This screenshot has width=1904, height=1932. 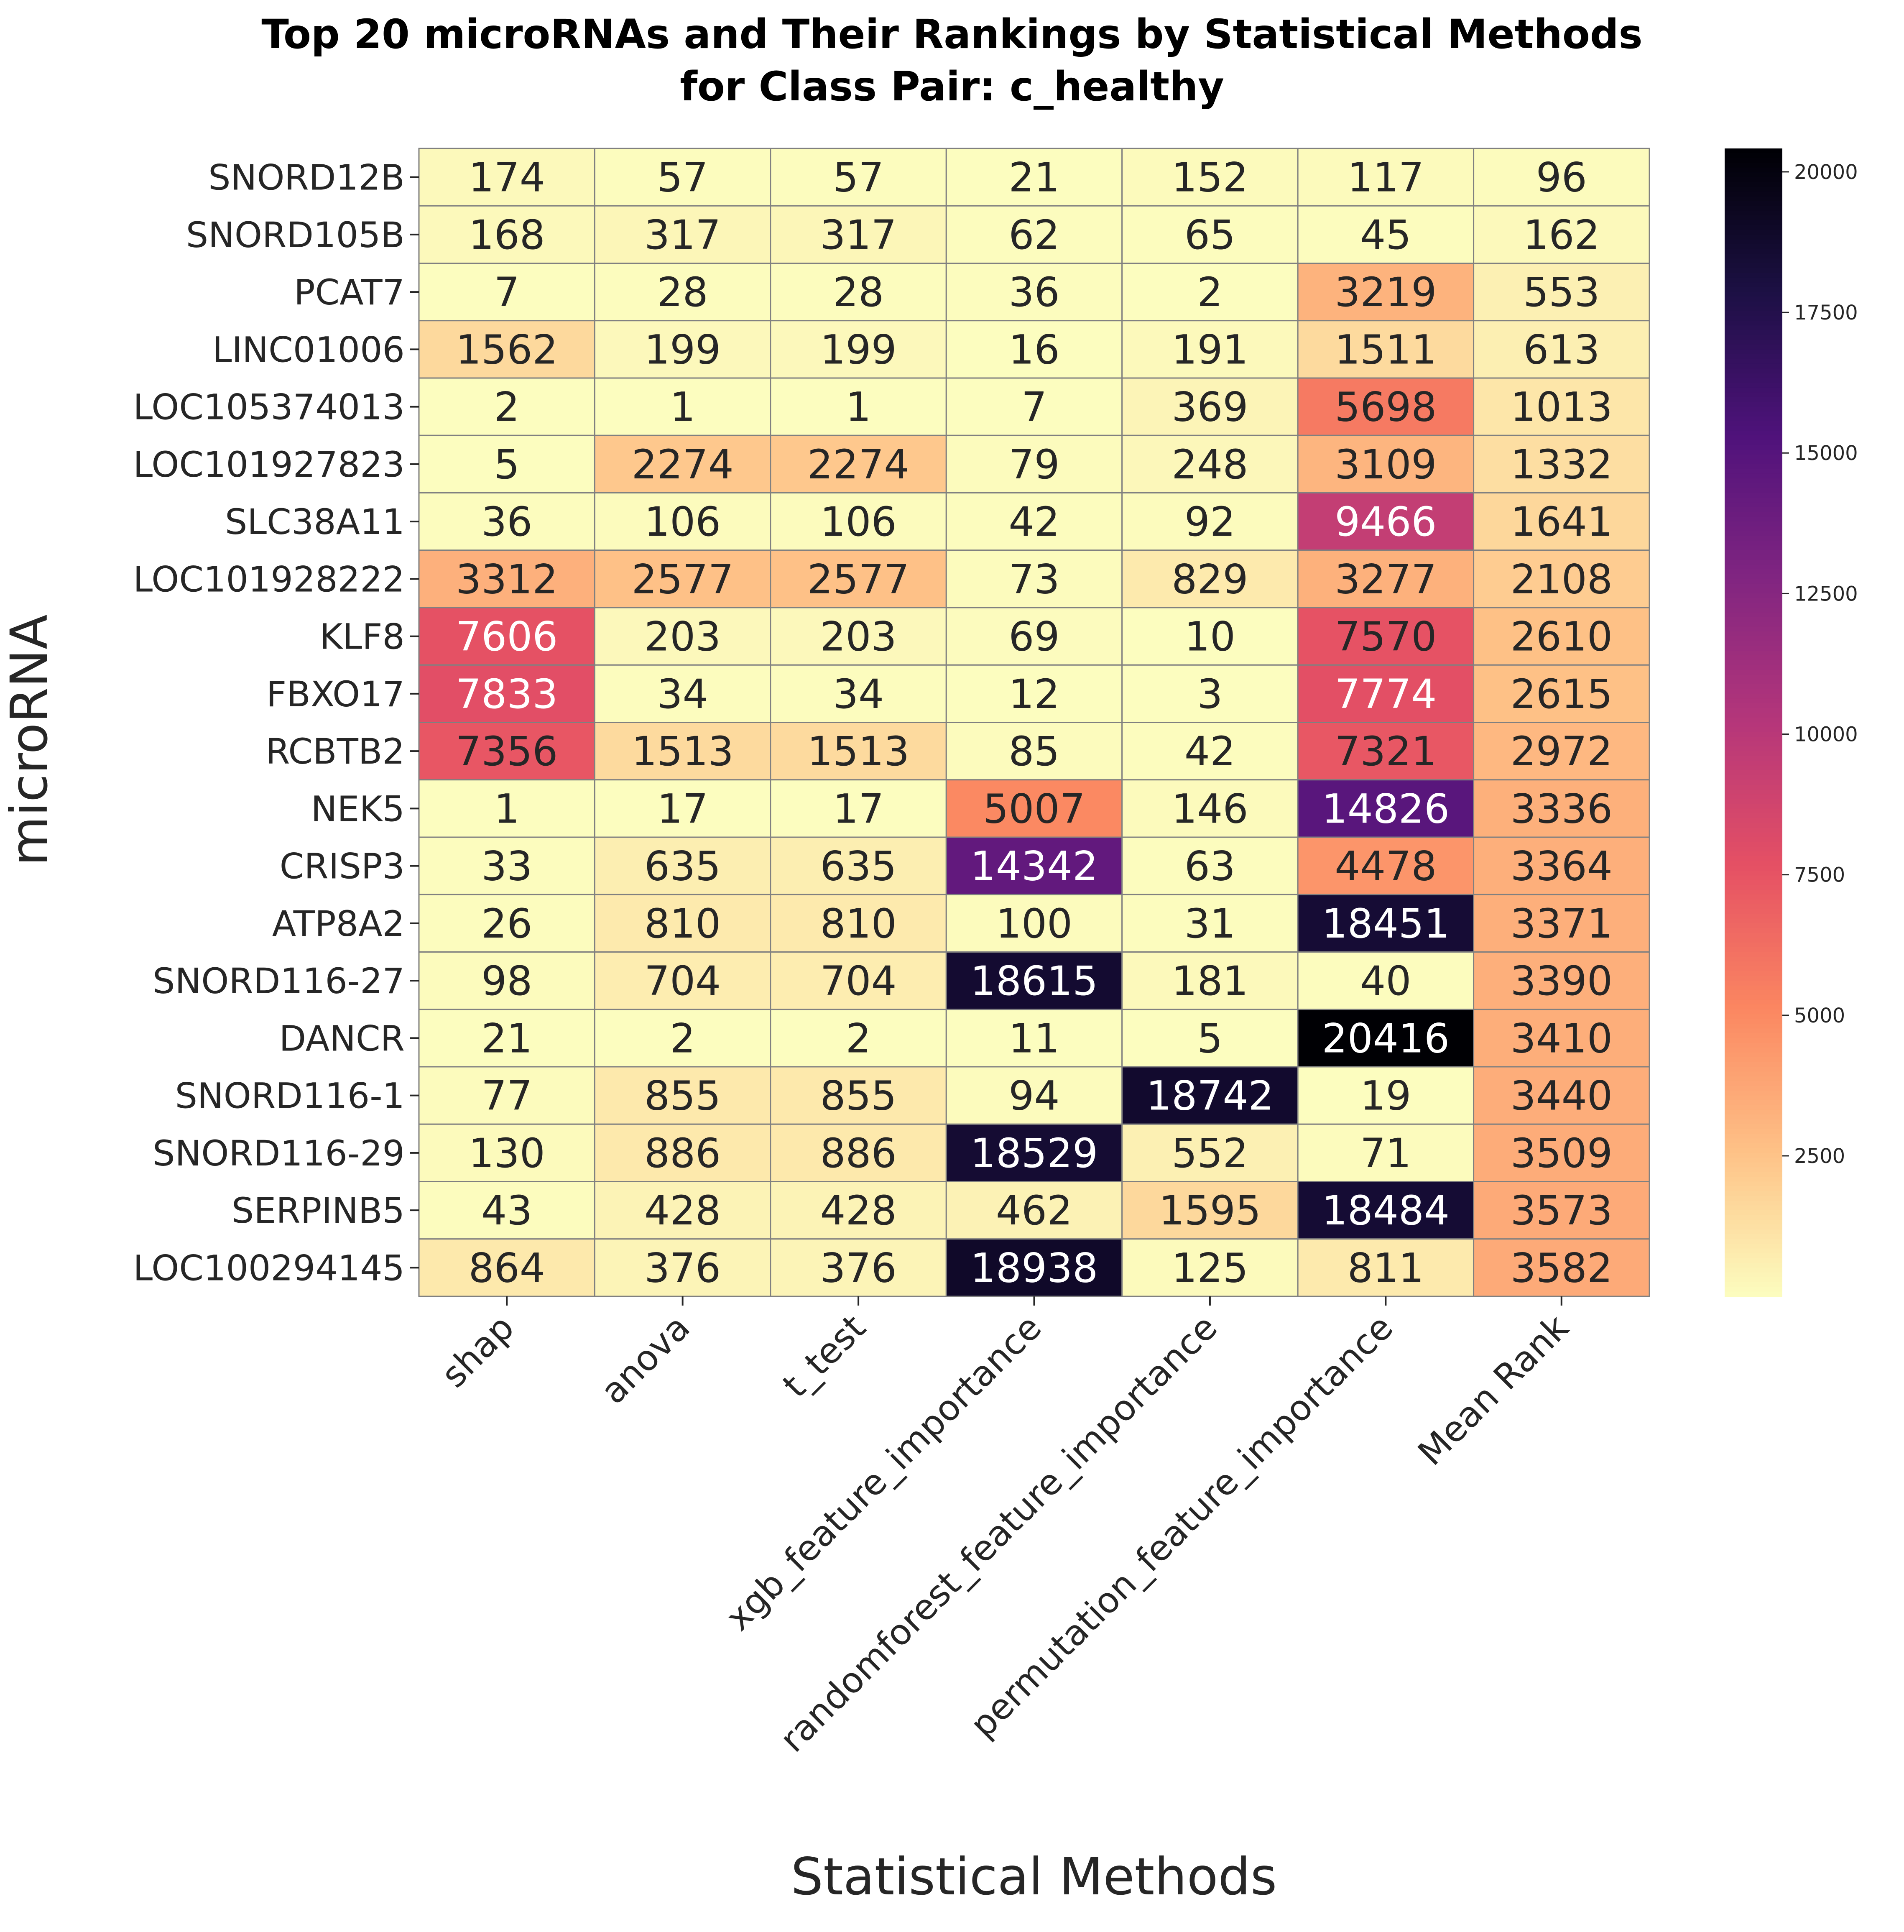 I want to click on y-tick-label: KLF8, so click(x=362, y=636).